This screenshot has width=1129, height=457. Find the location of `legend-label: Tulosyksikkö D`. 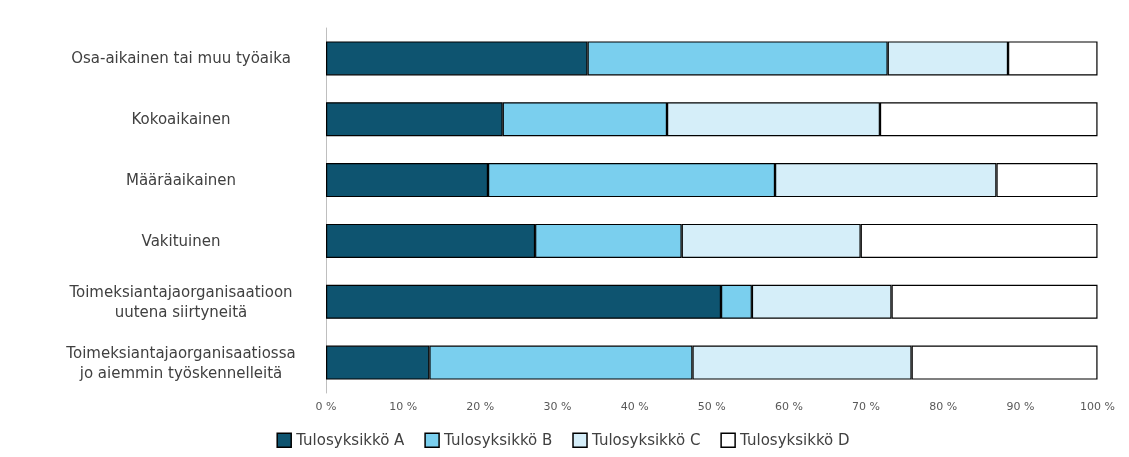

legend-label: Tulosyksikkö D is located at coordinates (794, 440).